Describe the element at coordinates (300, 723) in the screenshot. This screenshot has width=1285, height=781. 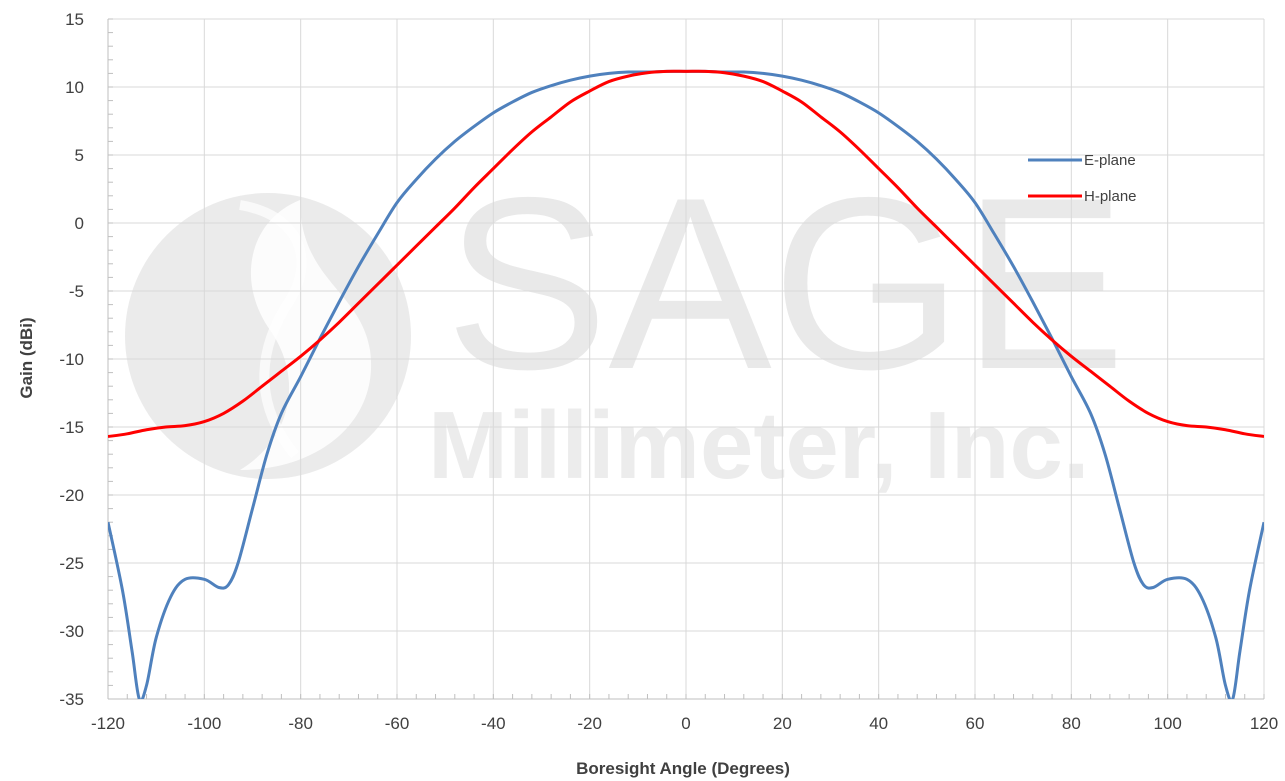
I see `x-tick-label: -80` at that location.